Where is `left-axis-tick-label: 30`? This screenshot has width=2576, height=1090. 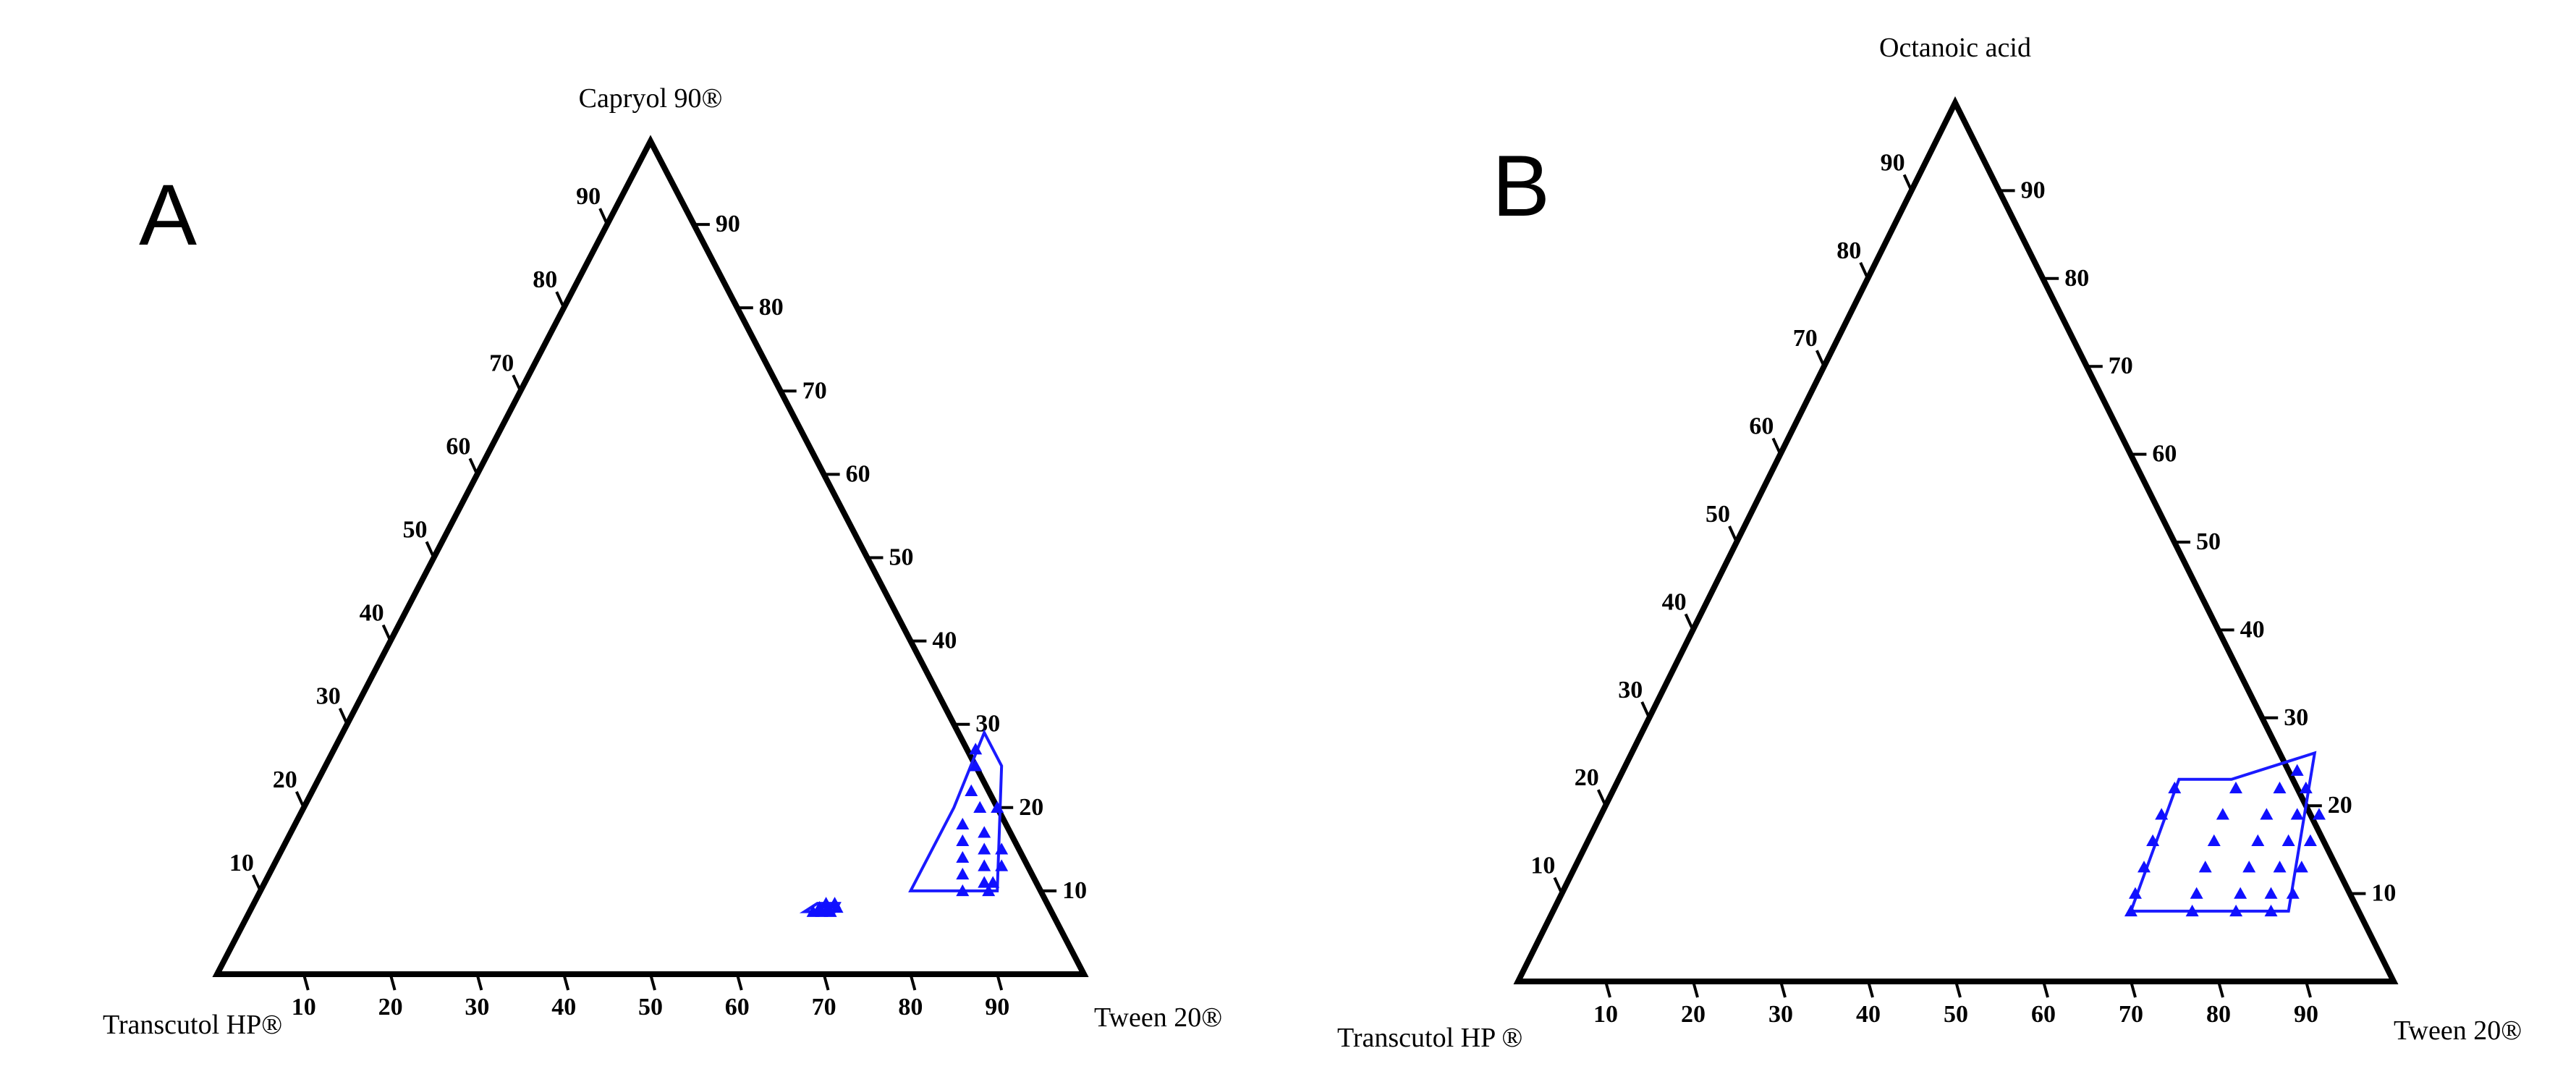
left-axis-tick-label: 30 is located at coordinates (1630, 690).